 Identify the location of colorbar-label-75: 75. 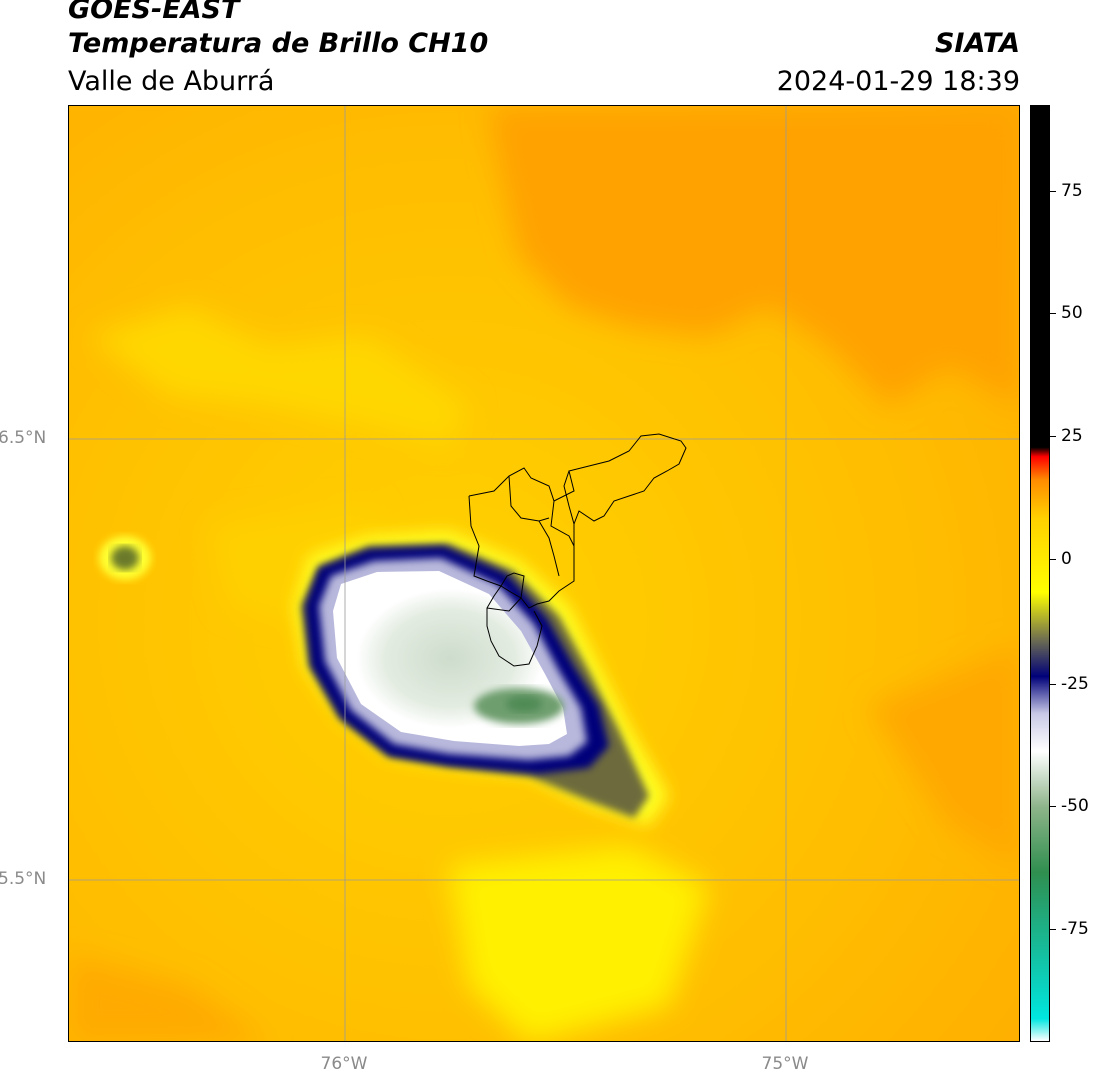
(1072, 191).